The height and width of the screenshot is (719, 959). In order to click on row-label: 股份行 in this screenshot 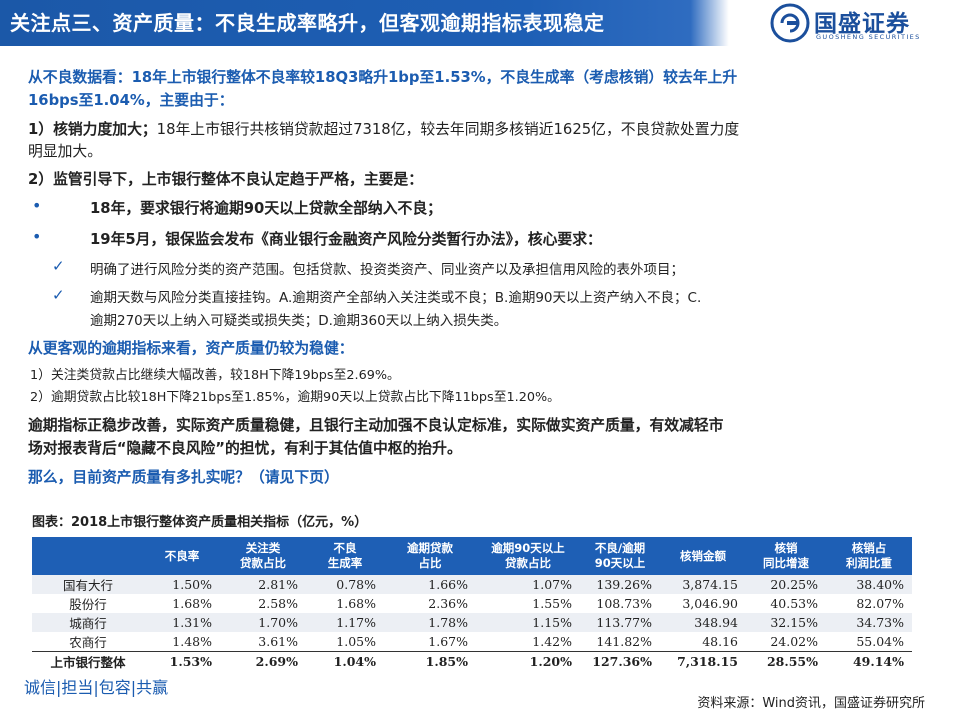, I will do `click(88, 603)`.